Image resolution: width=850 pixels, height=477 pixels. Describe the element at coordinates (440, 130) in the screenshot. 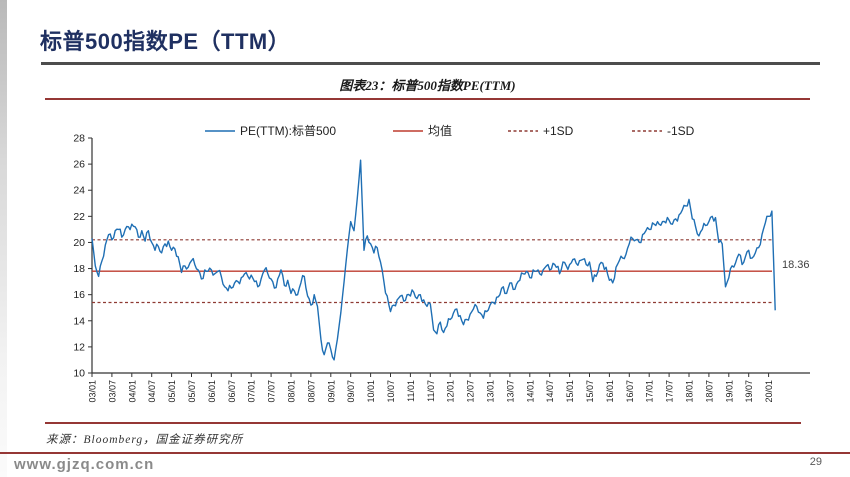

I see `legend-label-2: 均值` at that location.